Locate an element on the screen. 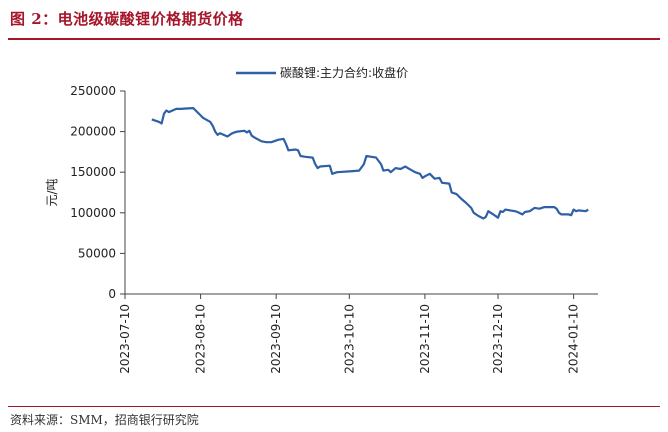  x-tick-label: 2023-07-10 is located at coordinates (125, 339).